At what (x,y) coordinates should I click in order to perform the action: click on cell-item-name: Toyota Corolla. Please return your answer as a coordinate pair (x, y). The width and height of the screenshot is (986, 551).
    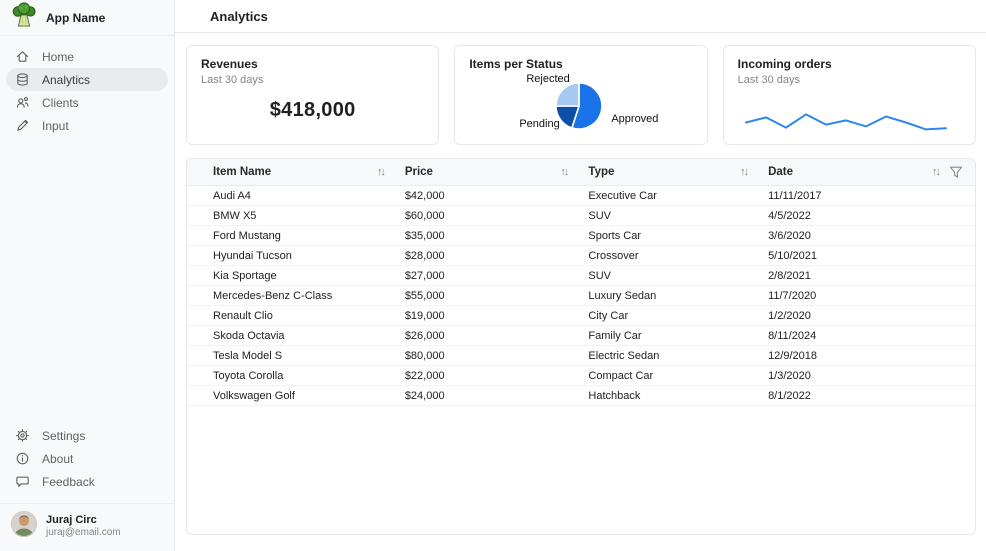
    Looking at the image, I should click on (248, 375).